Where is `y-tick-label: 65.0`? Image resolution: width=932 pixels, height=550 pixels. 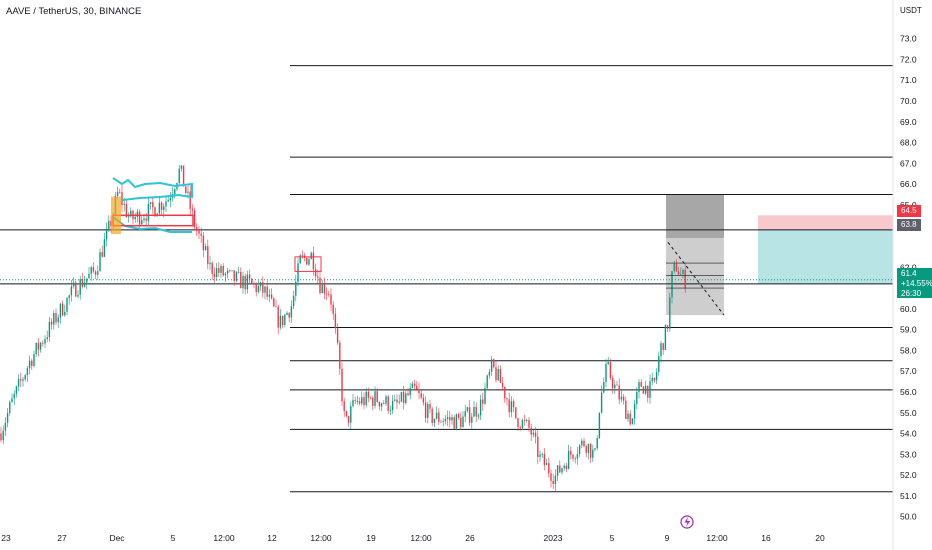
y-tick-label: 65.0 is located at coordinates (908, 205).